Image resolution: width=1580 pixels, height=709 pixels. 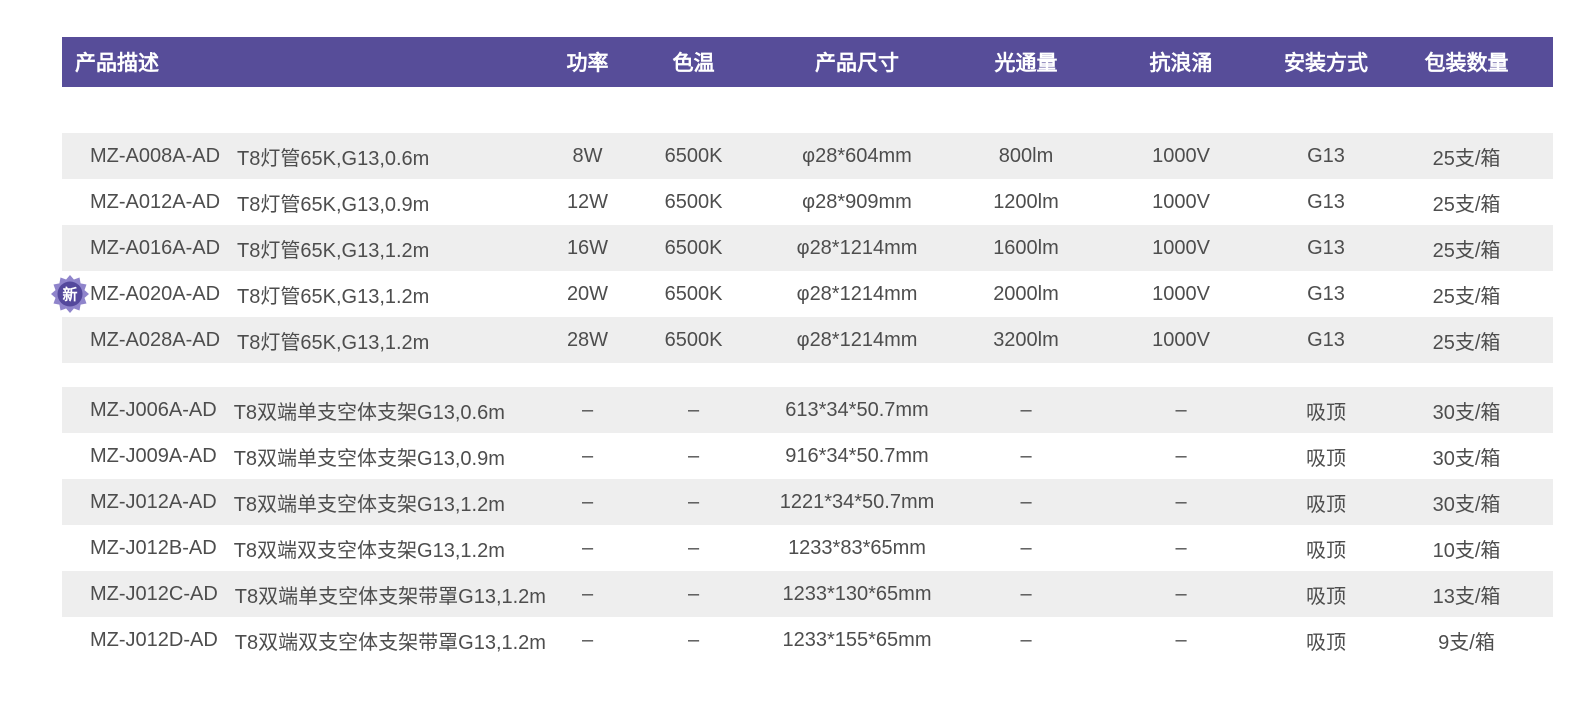 I want to click on product-model: MZ-A020A-AD, so click(x=155, y=293).